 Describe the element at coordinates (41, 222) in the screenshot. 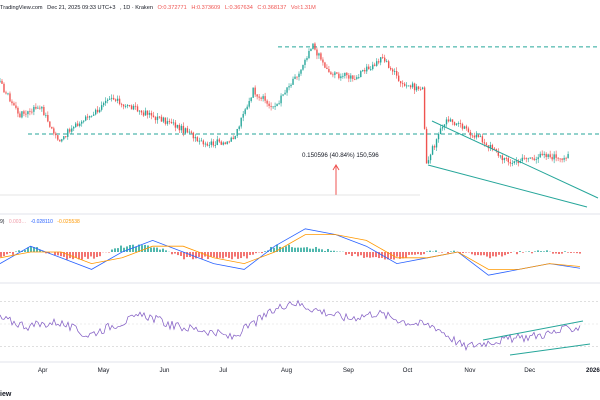

I see `macd-legend: 9) 0.003… -0.028110 -0.025538` at that location.